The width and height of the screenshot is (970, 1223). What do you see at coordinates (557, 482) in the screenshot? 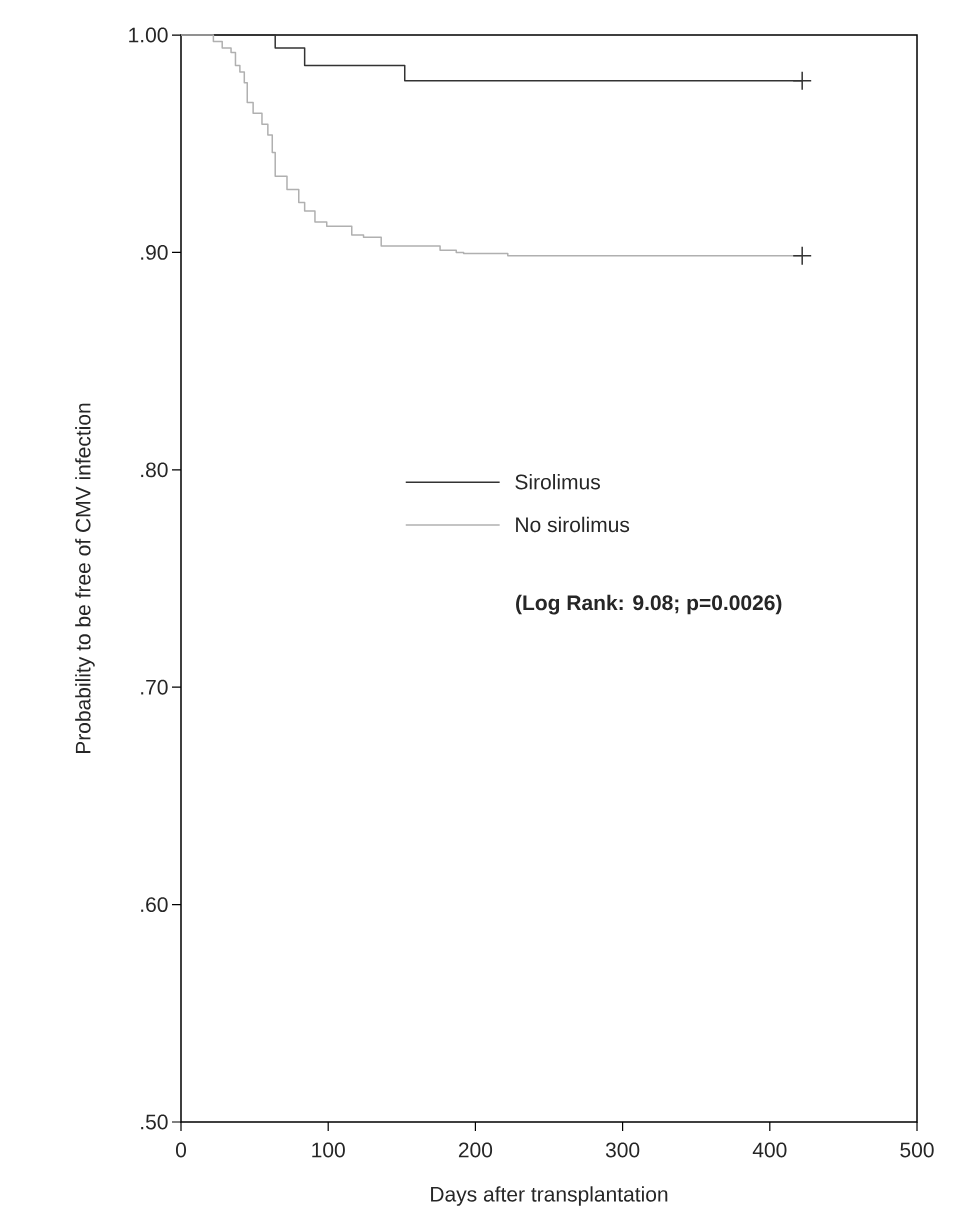
I see `legend-label: Sirolimus` at bounding box center [557, 482].